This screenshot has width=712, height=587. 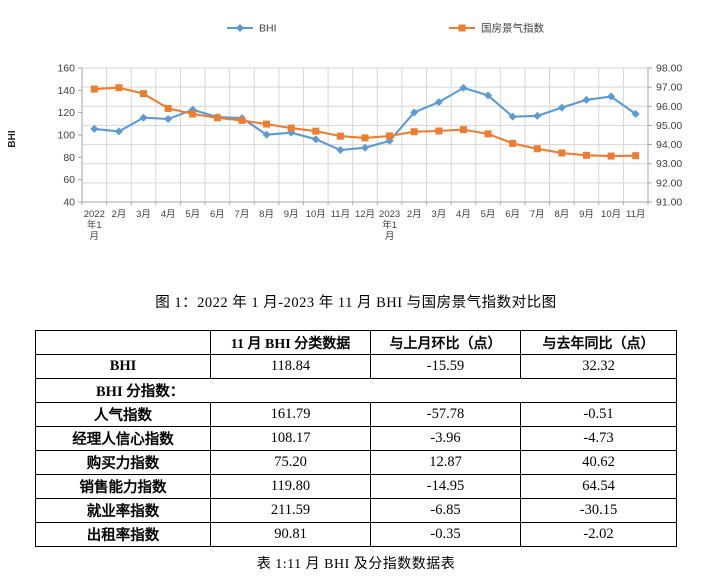 What do you see at coordinates (69, 158) in the screenshot?
I see `svg-text: 80` at bounding box center [69, 158].